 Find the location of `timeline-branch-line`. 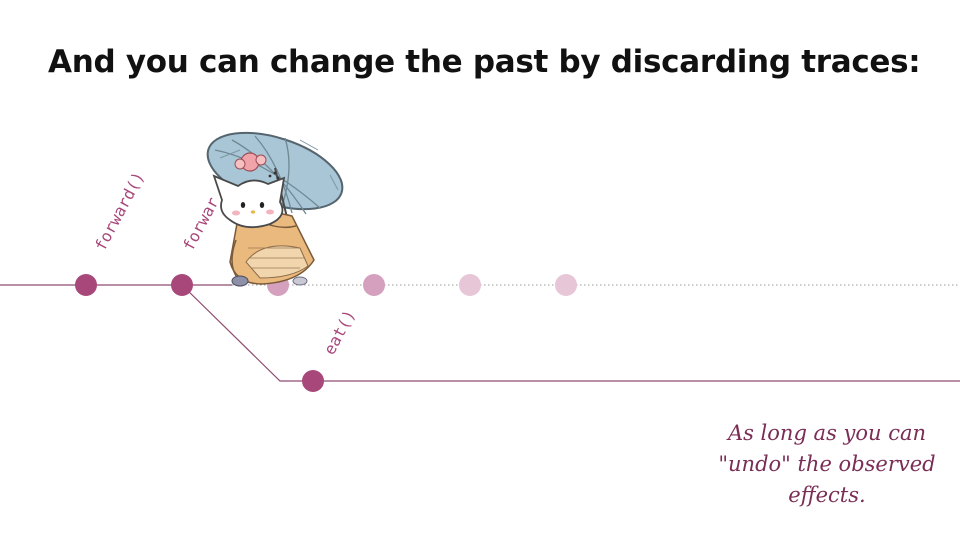

timeline-branch-line is located at coordinates (570, 333).